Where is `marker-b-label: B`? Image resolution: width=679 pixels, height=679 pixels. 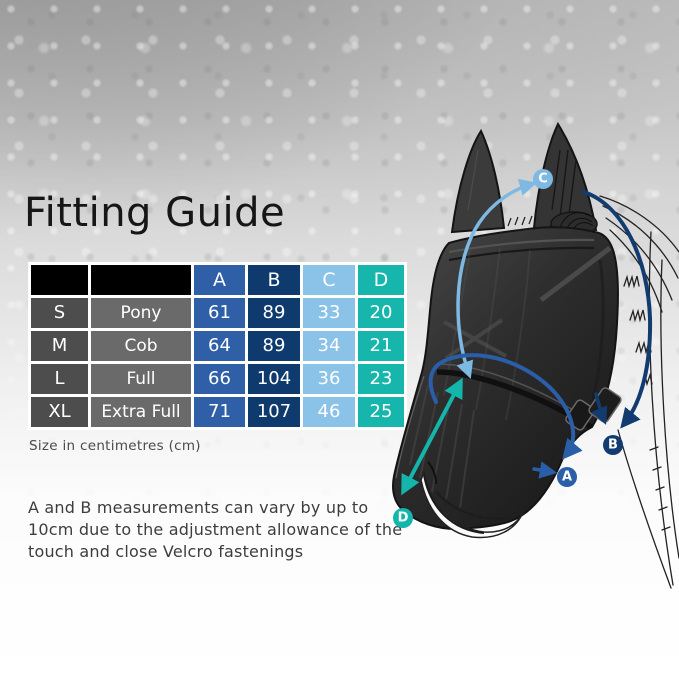 marker-b-label: B is located at coordinates (613, 445).